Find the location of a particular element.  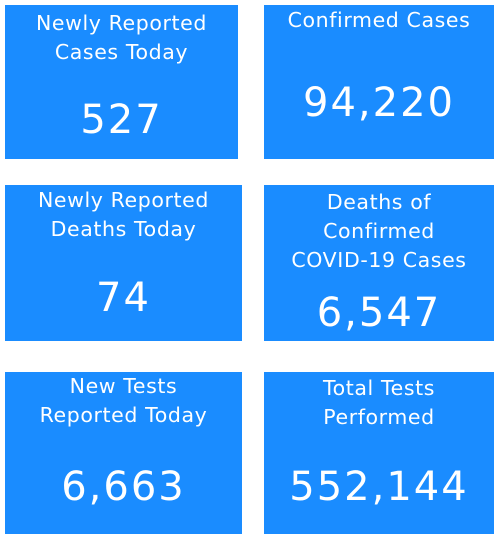

stat-label: Newly Reported Cases Today is located at coordinates (121, 37).